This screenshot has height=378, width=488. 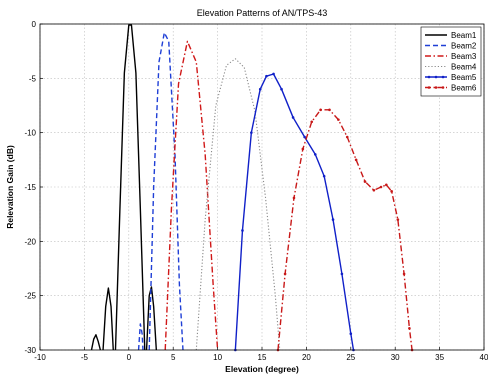 What do you see at coordinates (350, 357) in the screenshot?
I see `x-tick-label: 25` at bounding box center [350, 357].